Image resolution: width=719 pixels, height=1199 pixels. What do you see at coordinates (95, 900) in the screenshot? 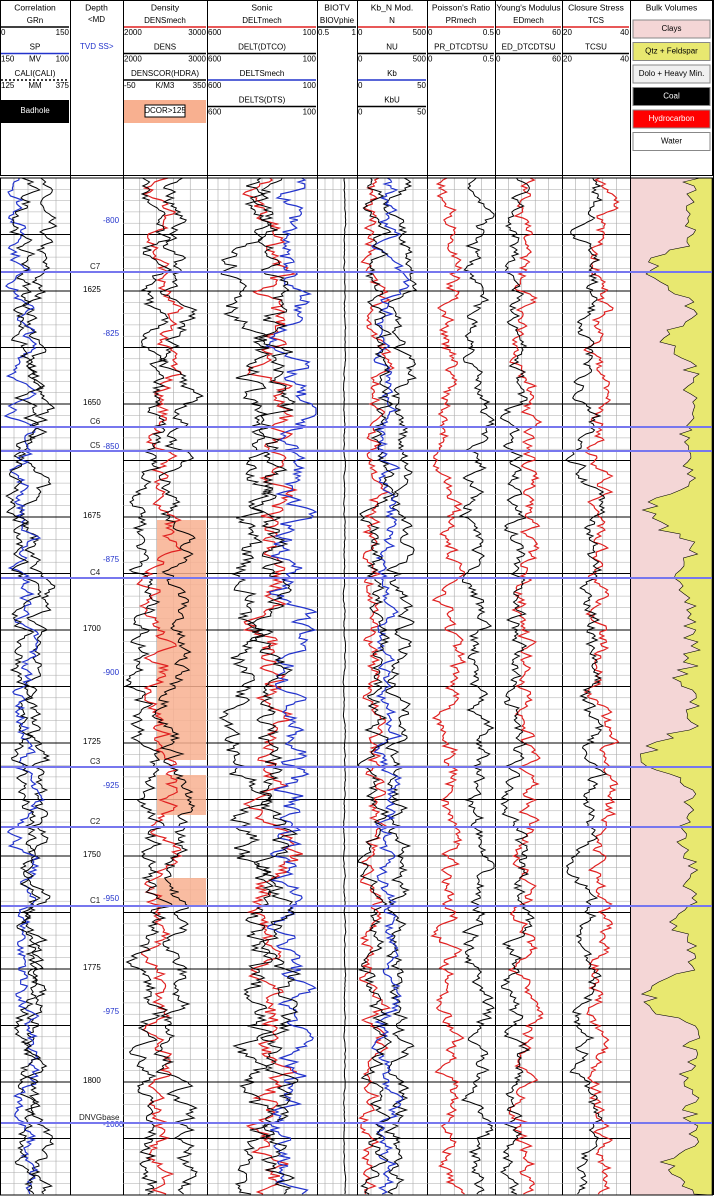
I see `top-label: C1` at bounding box center [95, 900].